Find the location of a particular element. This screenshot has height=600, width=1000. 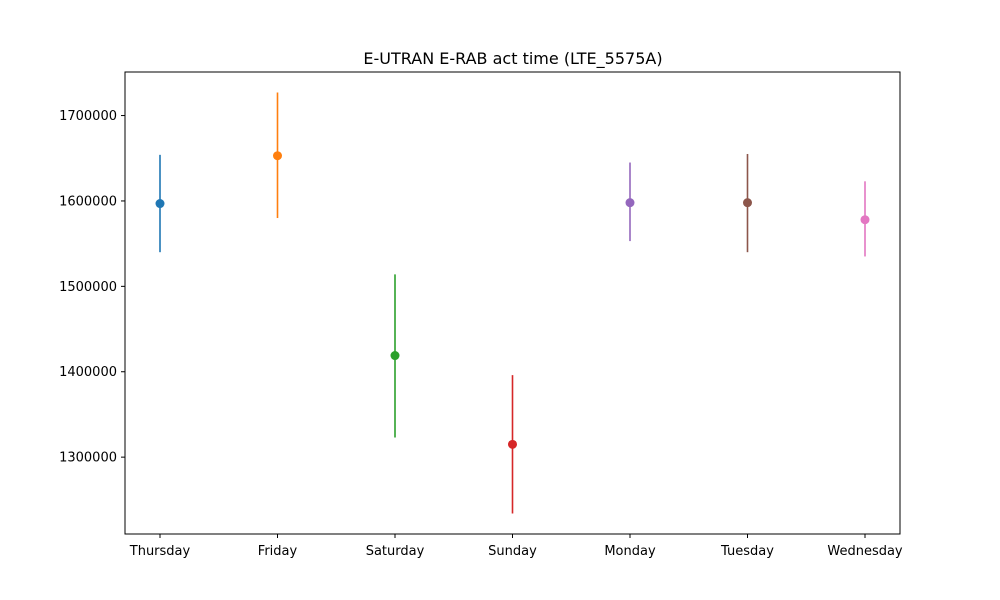

y-tick-label: 1500000 is located at coordinates (88, 287).